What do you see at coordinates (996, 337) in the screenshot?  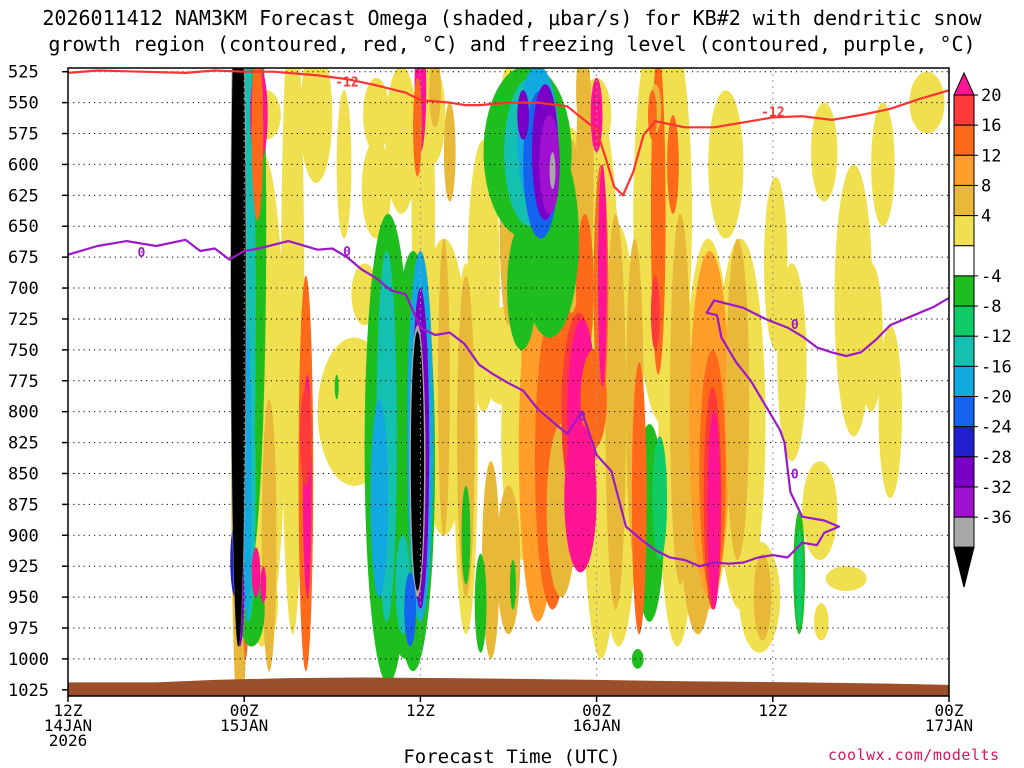 I see `colorbar-label: -12` at bounding box center [996, 337].